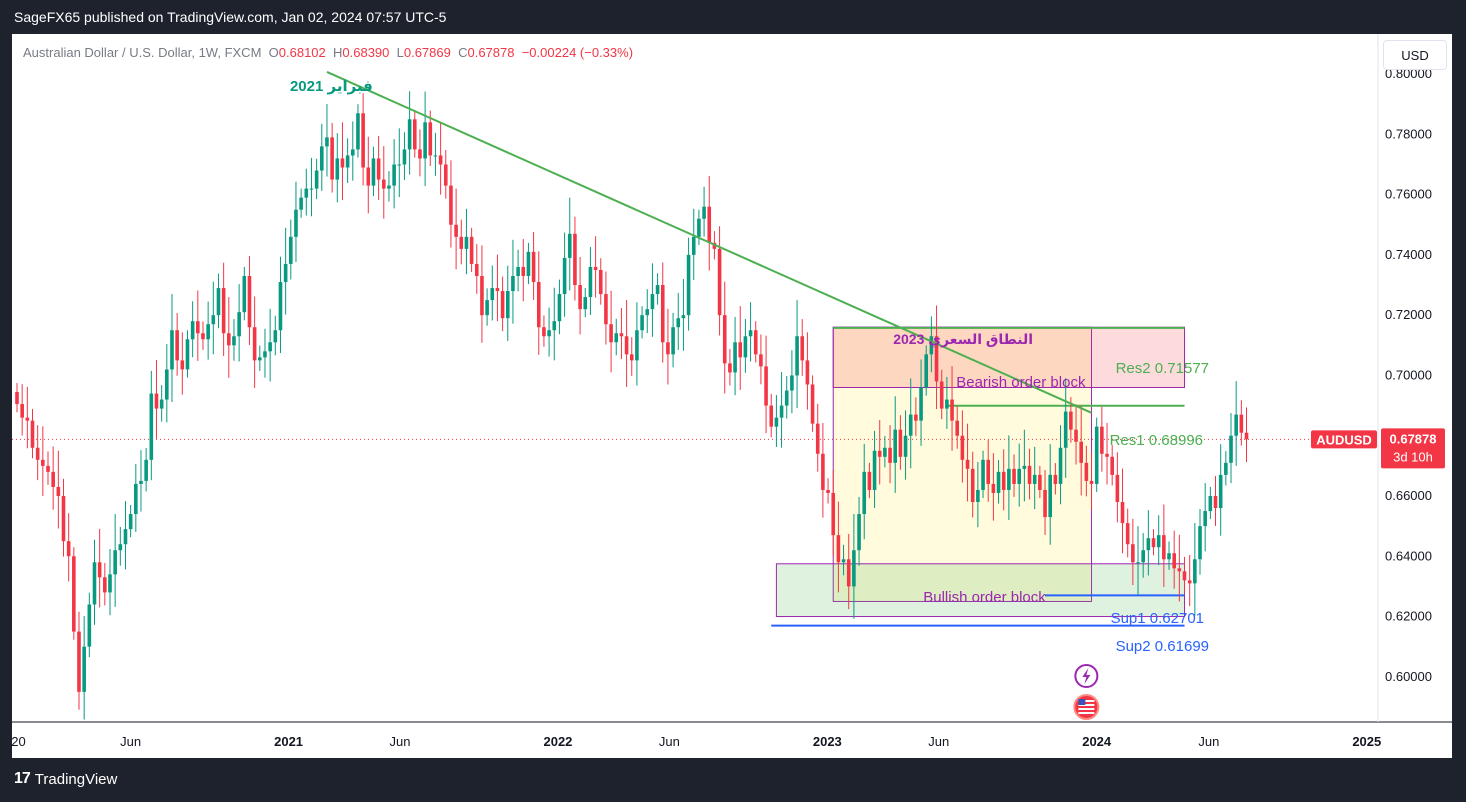 This screenshot has width=1466, height=802. Describe the element at coordinates (1082, 702) in the screenshot. I see `us-flag-icon-canton` at that location.